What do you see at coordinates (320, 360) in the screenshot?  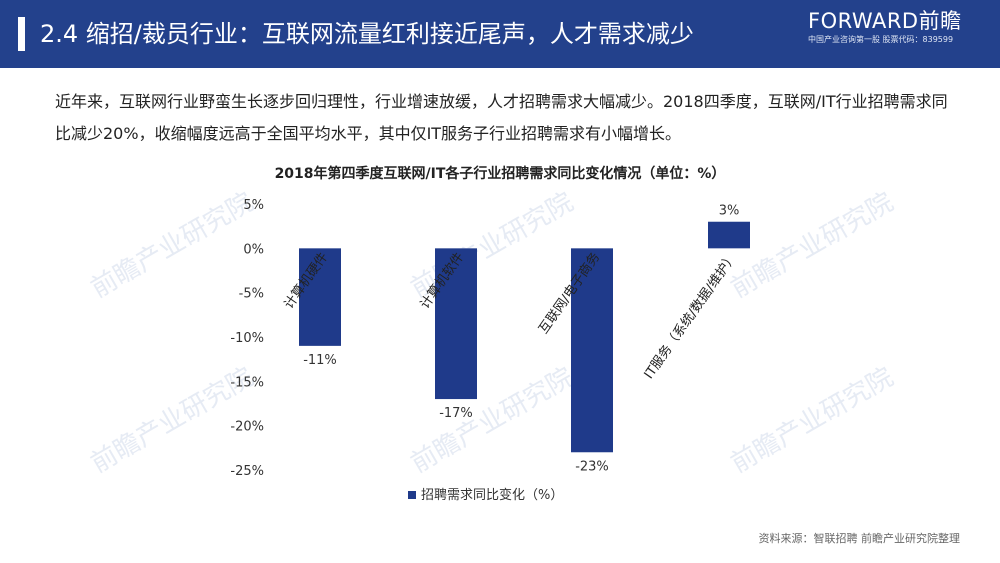 I see `data-label: -11%` at bounding box center [320, 360].